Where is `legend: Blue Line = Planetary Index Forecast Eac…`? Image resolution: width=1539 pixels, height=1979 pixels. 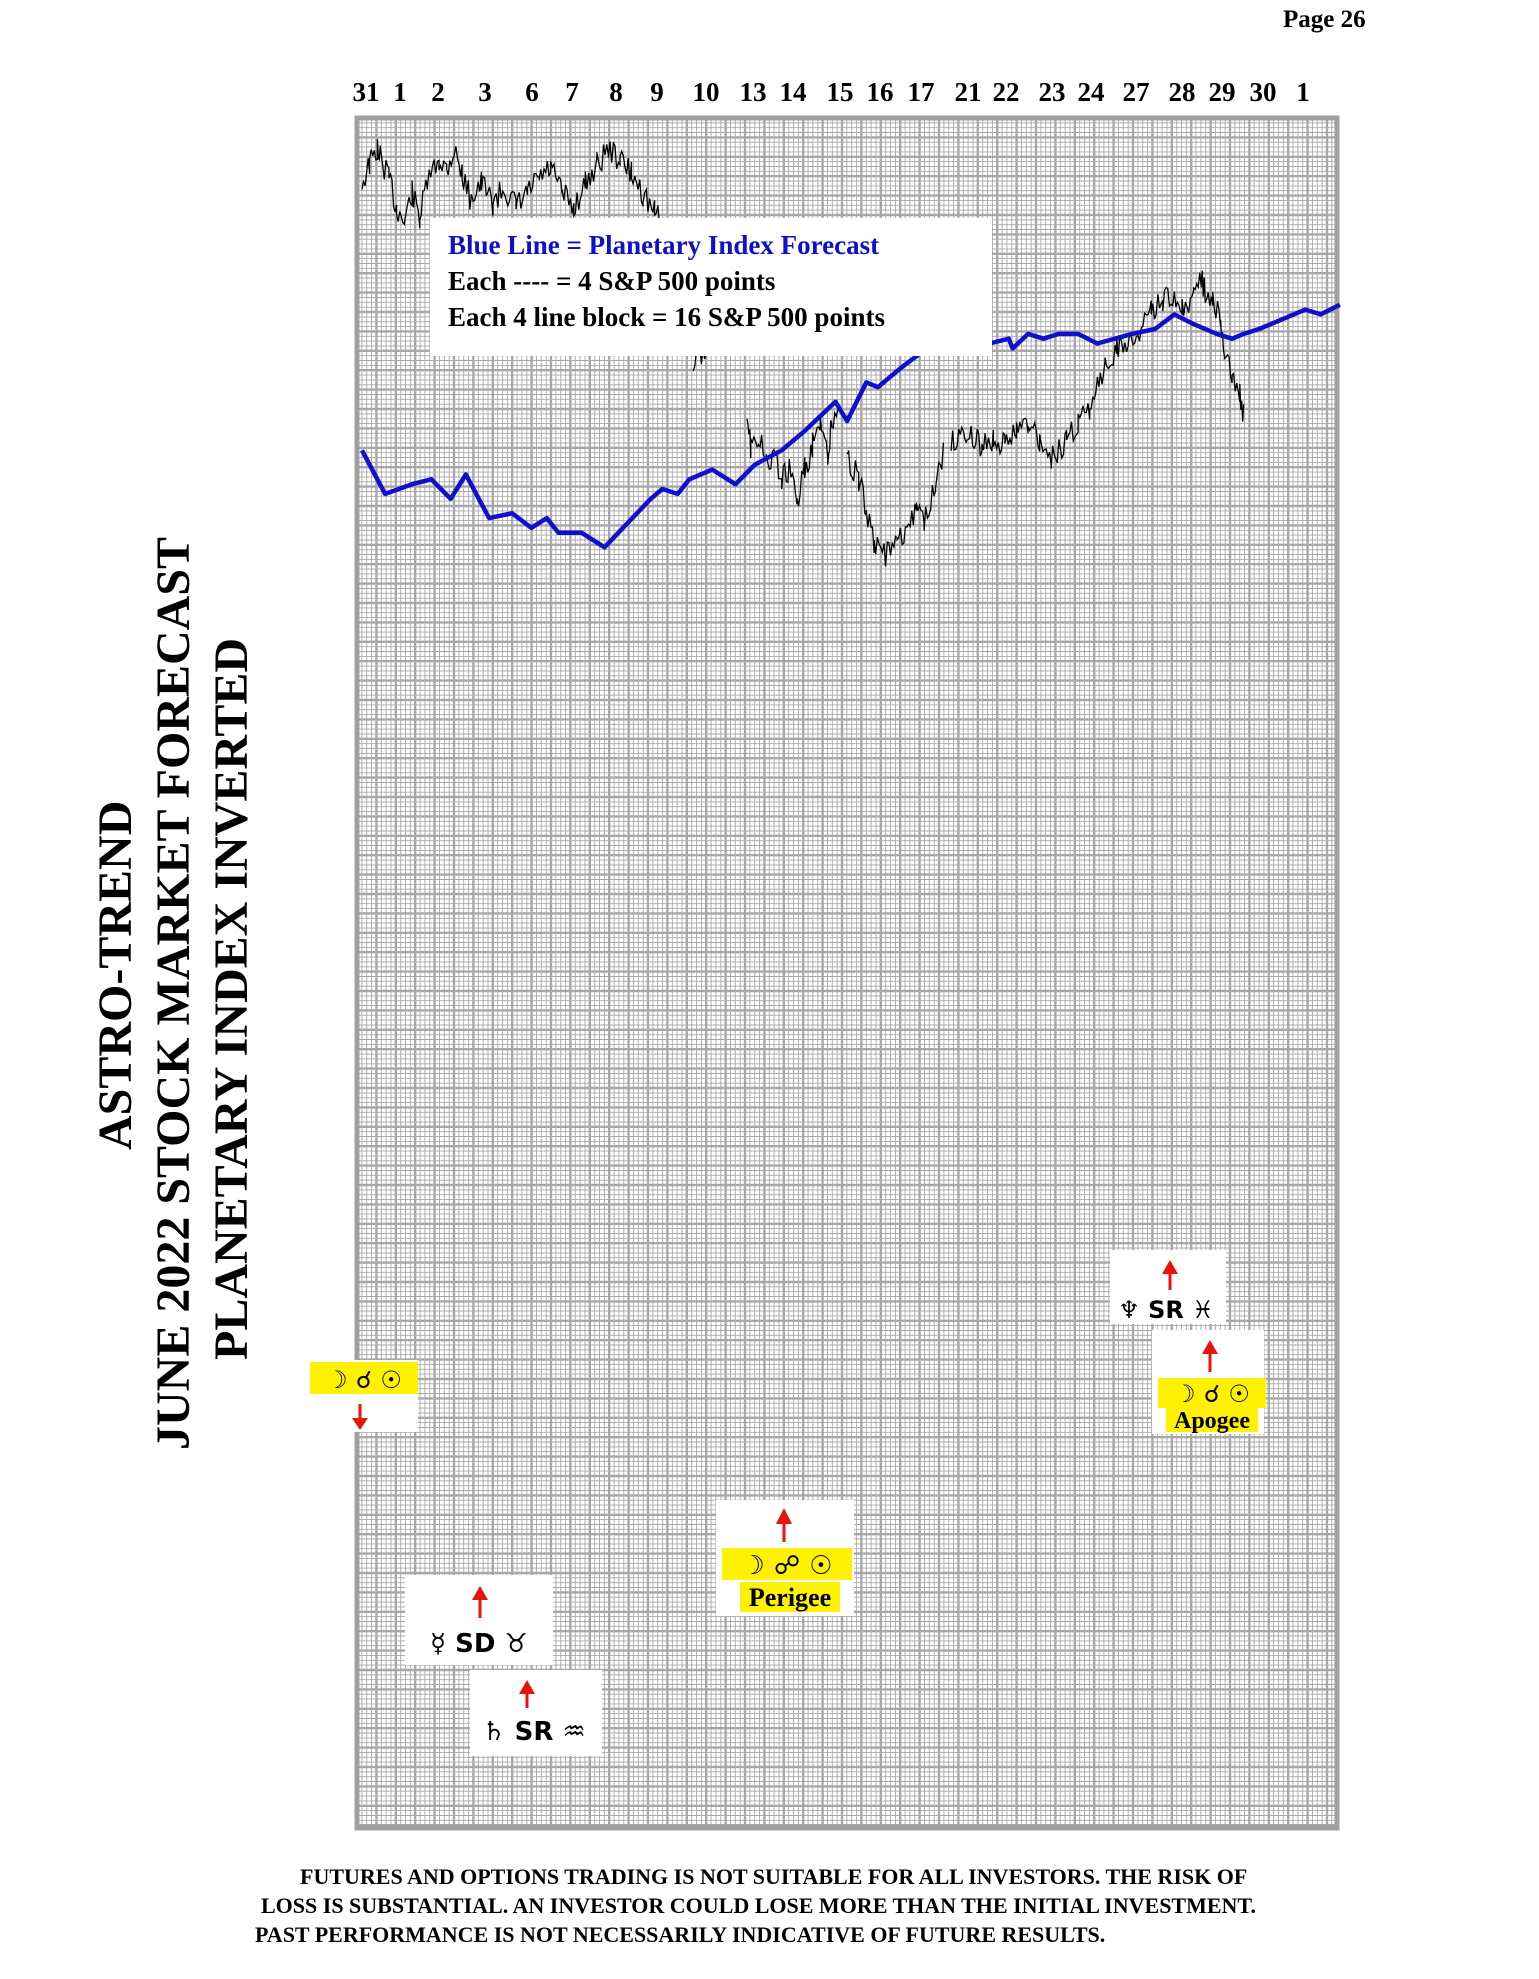 legend: Blue Line = Planetary Index Forecast Eac… is located at coordinates (711, 287).